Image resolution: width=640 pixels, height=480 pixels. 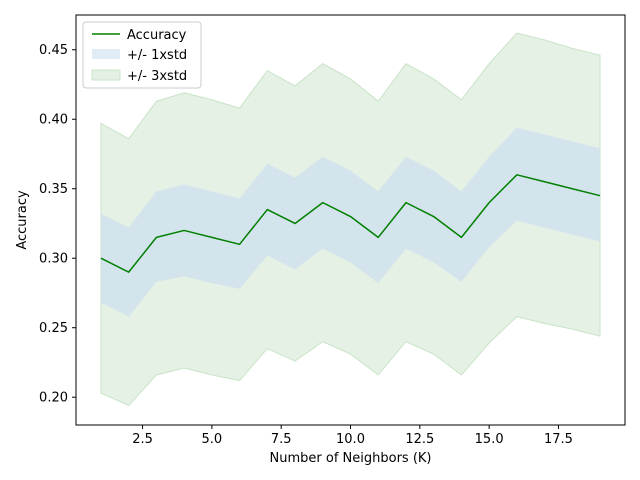 I want to click on x-tick-label: 5.0, so click(x=212, y=439).